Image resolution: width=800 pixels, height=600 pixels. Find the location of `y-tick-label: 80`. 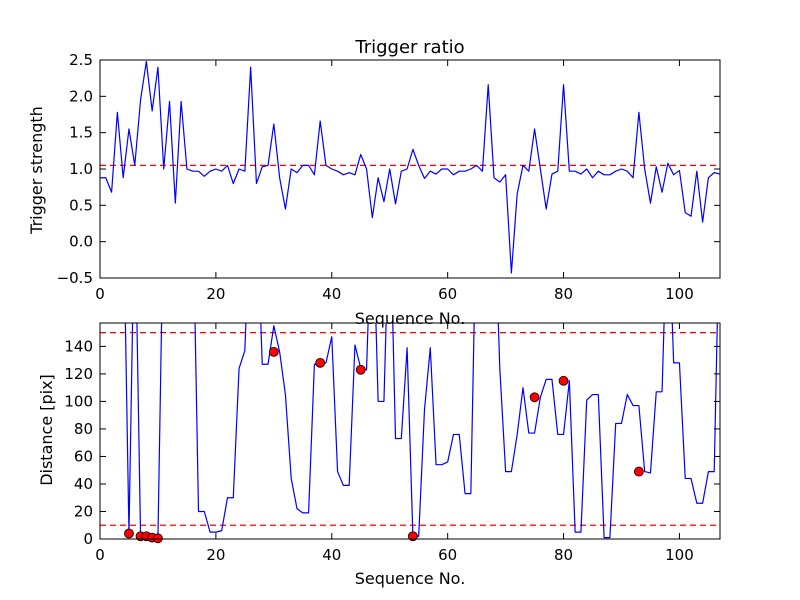

y-tick-label: 80 is located at coordinates (83, 429).